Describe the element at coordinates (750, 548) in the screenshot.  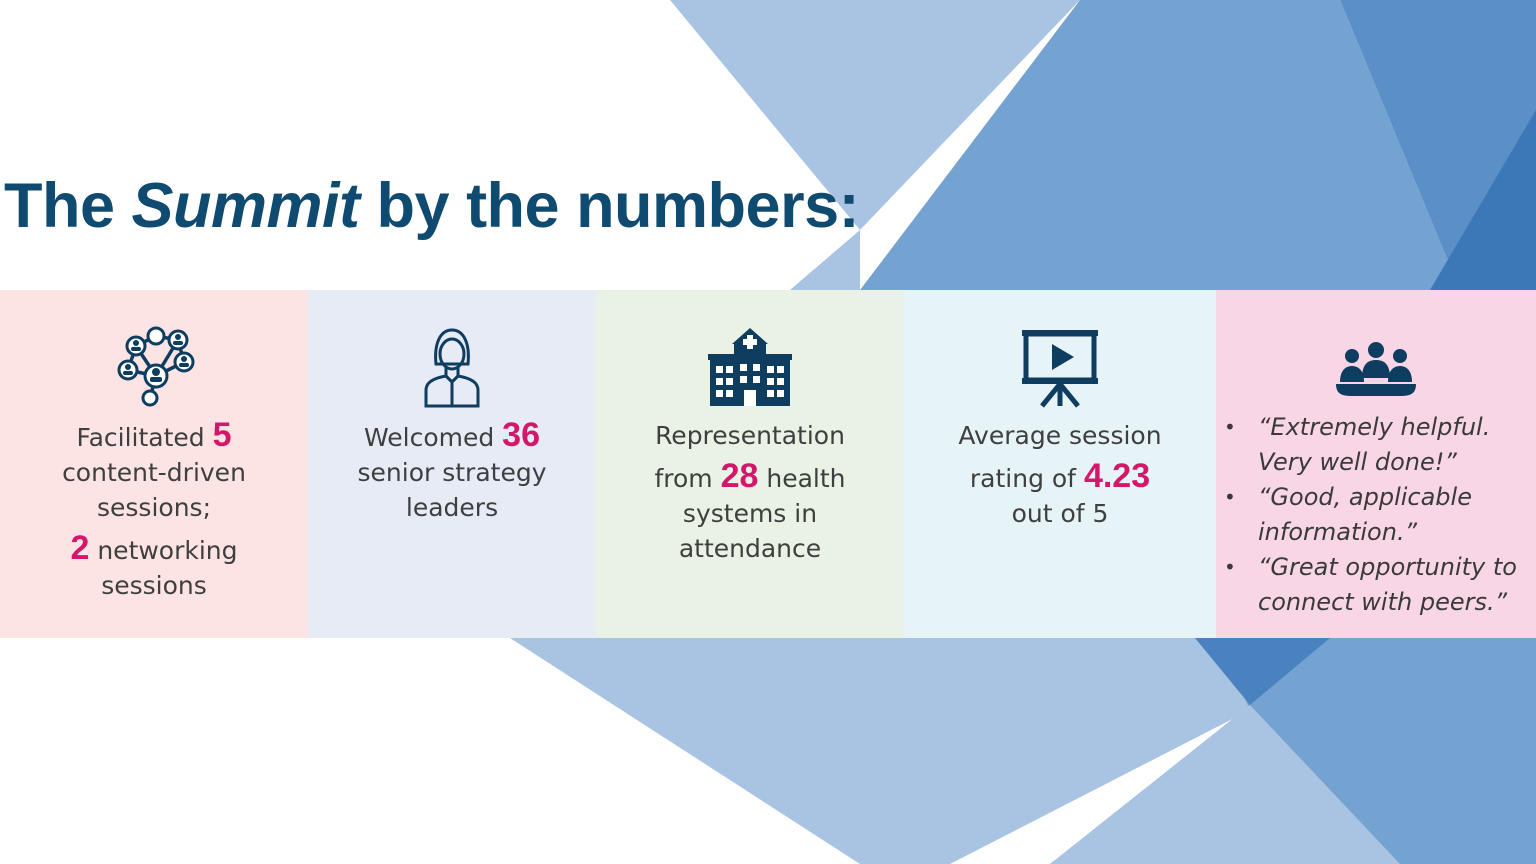
I see `stat-label: attendance` at that location.